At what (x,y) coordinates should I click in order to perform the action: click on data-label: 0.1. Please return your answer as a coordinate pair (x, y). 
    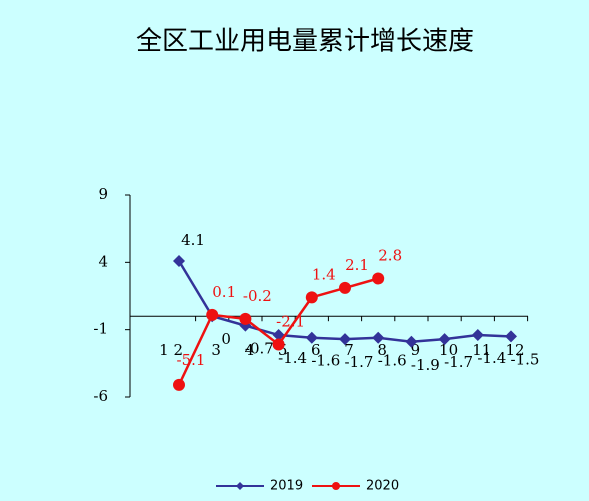
    Looking at the image, I should click on (224, 292).